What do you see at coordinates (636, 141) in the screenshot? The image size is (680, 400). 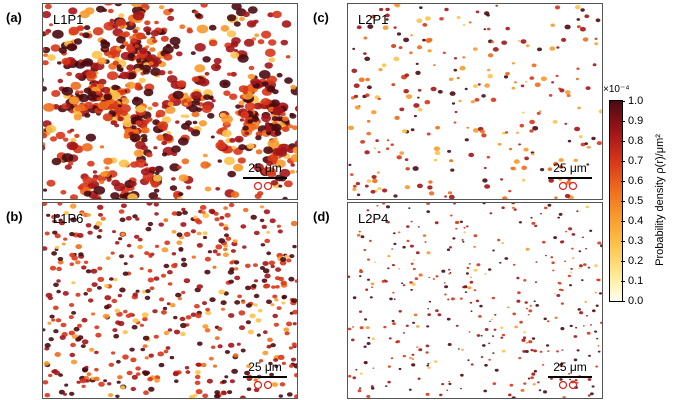 I see `colorbar-tick-label: 0.8` at bounding box center [636, 141].